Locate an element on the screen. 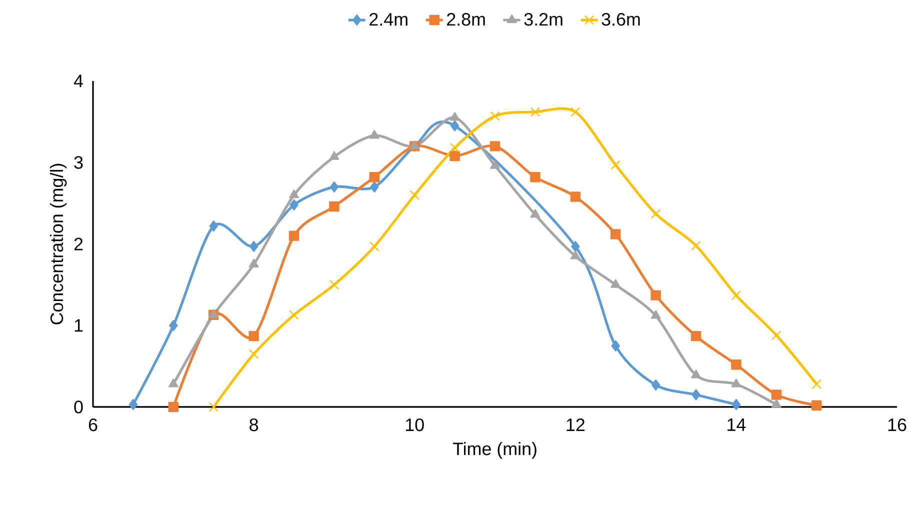 The width and height of the screenshot is (917, 517). y-tick-label: 1 is located at coordinates (78, 325).